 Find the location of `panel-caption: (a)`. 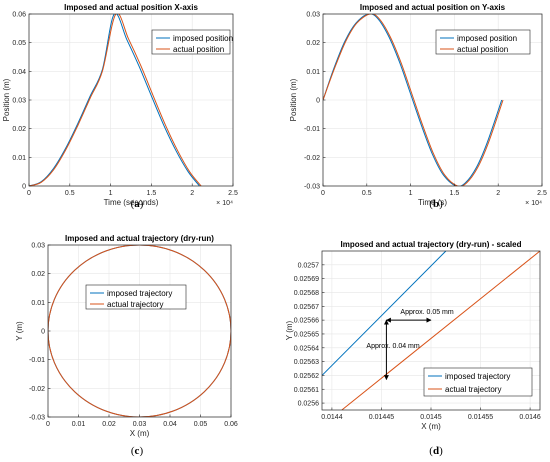

panel-caption: (a) is located at coordinates (137, 204).